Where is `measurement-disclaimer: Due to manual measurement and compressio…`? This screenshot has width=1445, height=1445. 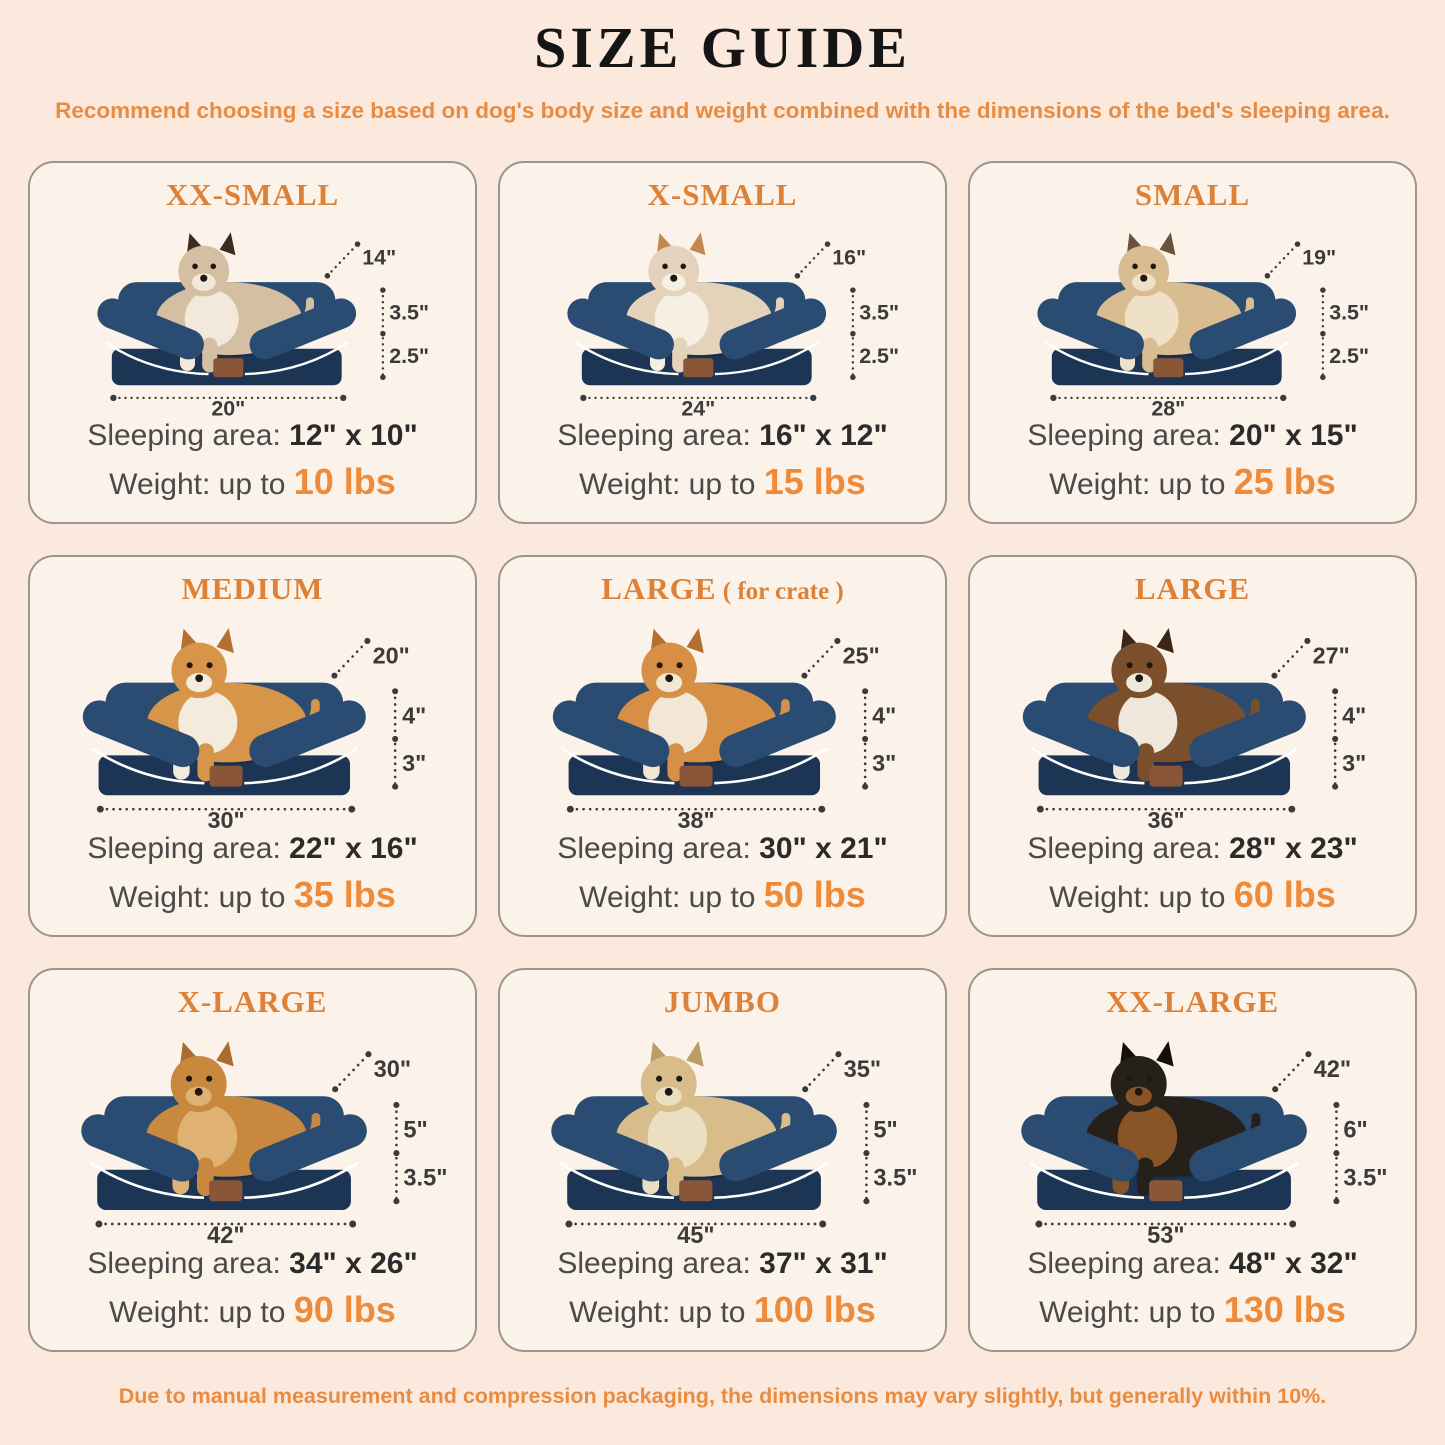
measurement-disclaimer: Due to manual measurement and compressio… is located at coordinates (722, 1396).